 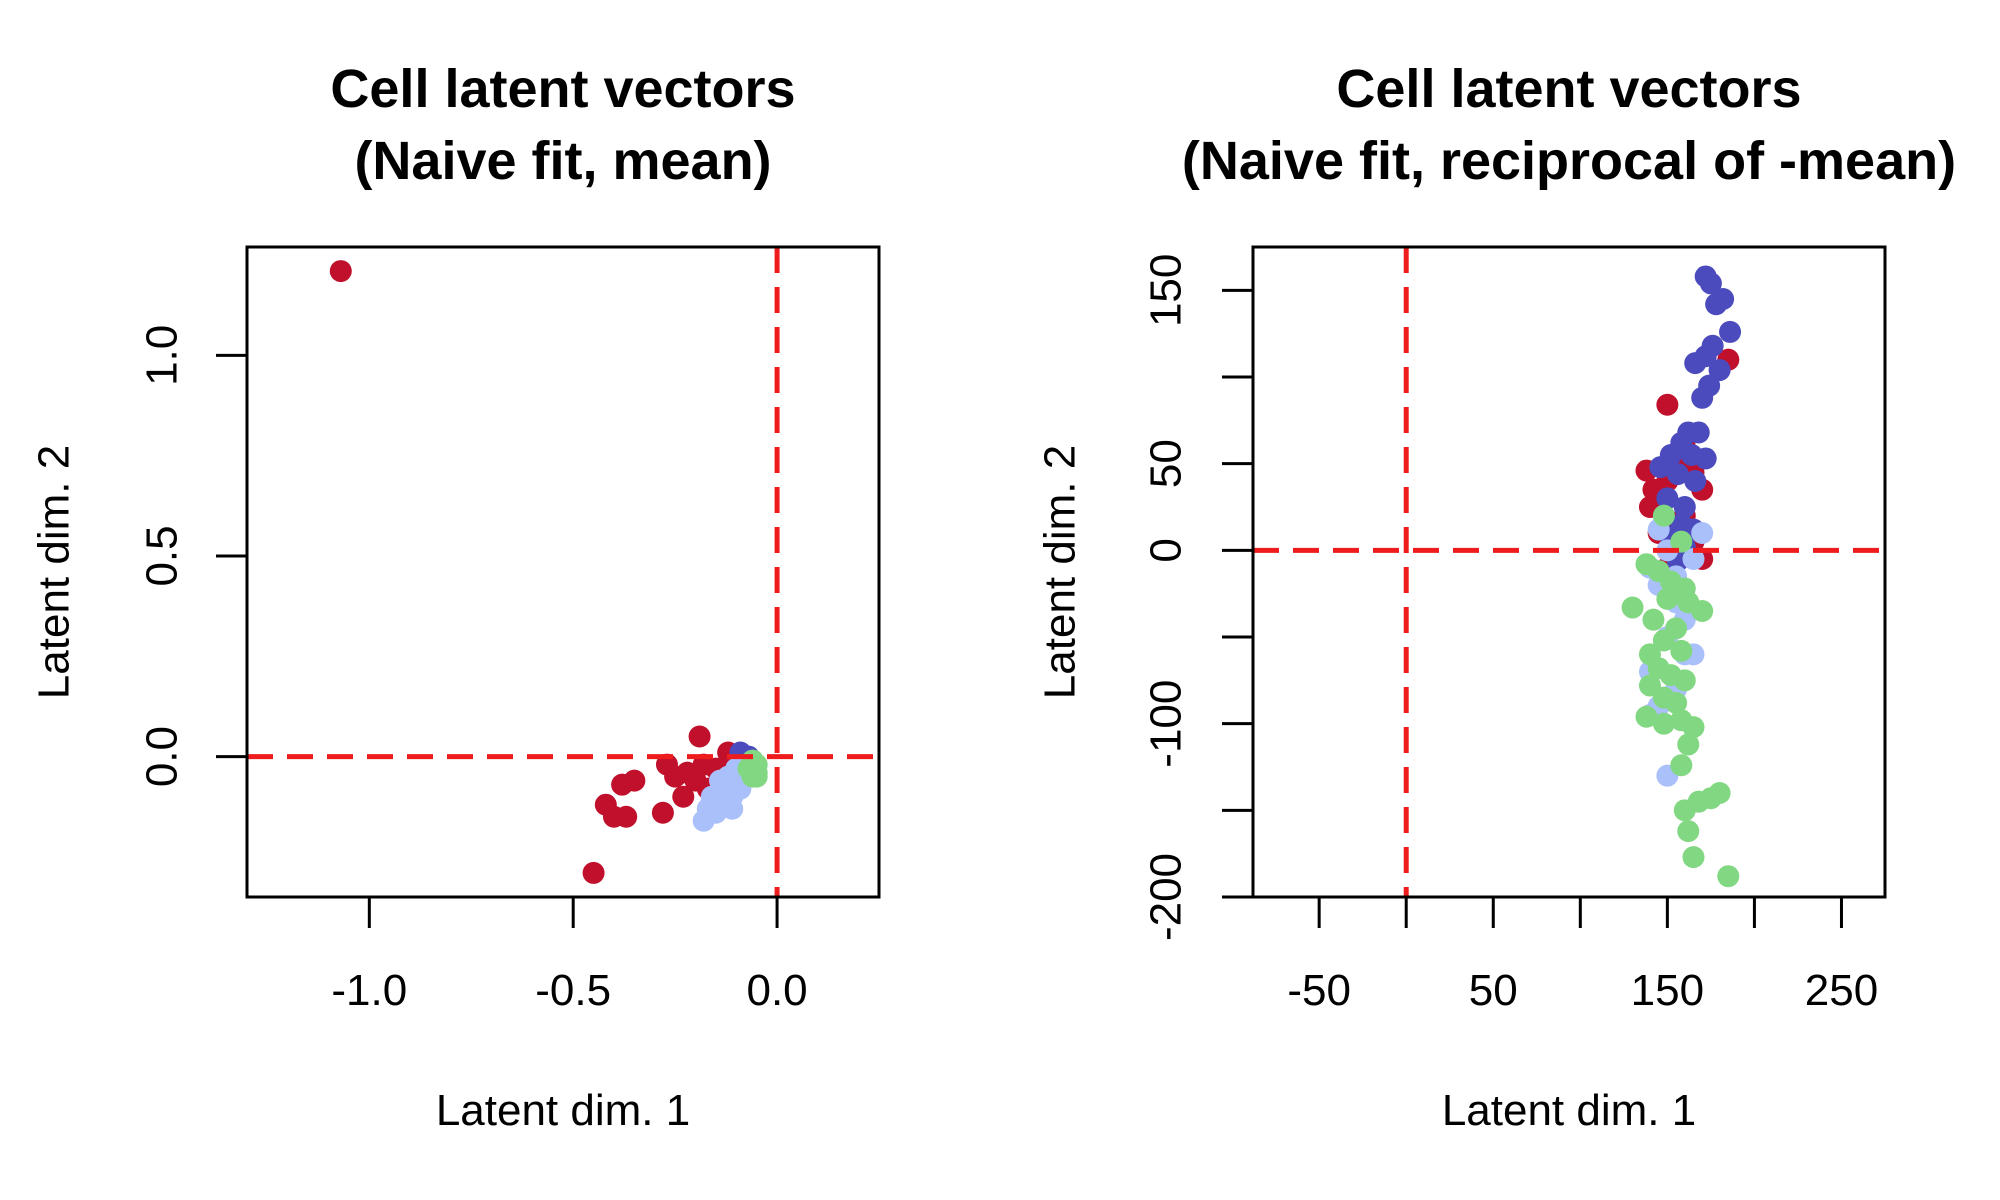 What do you see at coordinates (573, 990) in the screenshot?
I see `x-tick-label: -0.5` at bounding box center [573, 990].